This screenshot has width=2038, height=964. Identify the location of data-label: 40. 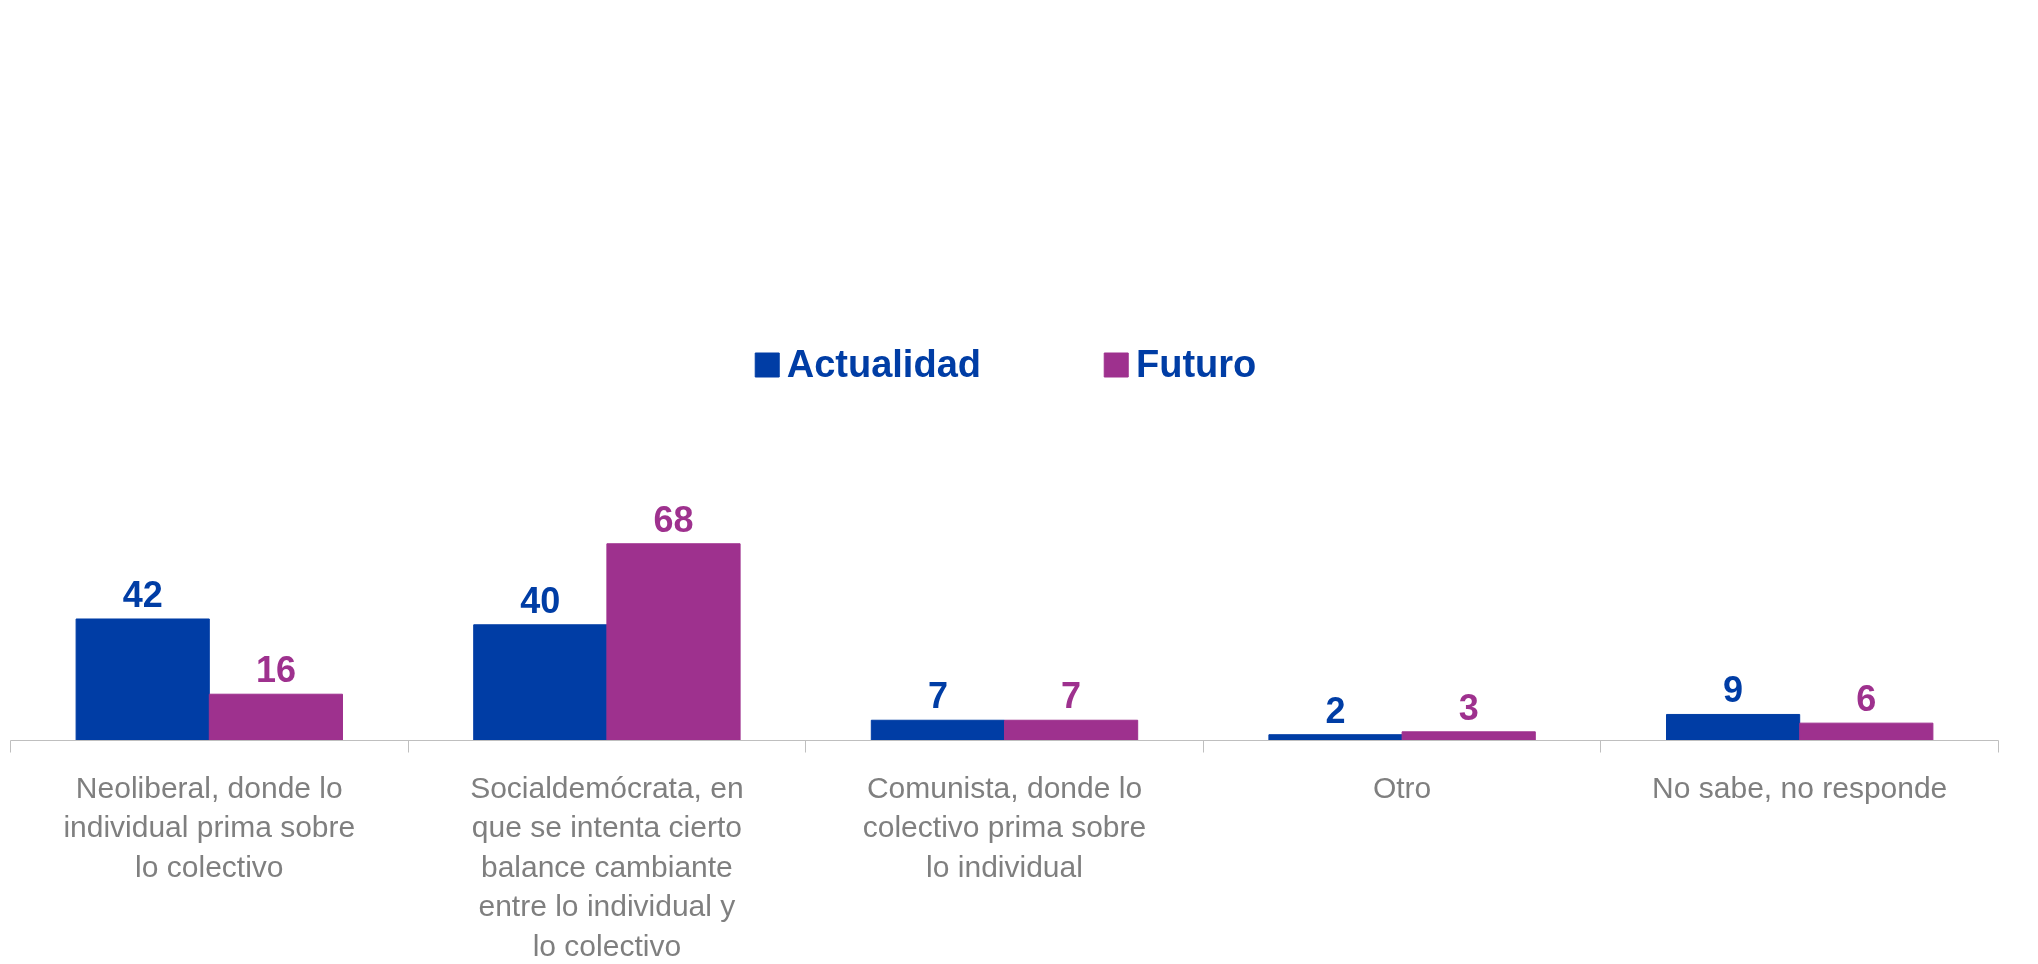
(540, 600).